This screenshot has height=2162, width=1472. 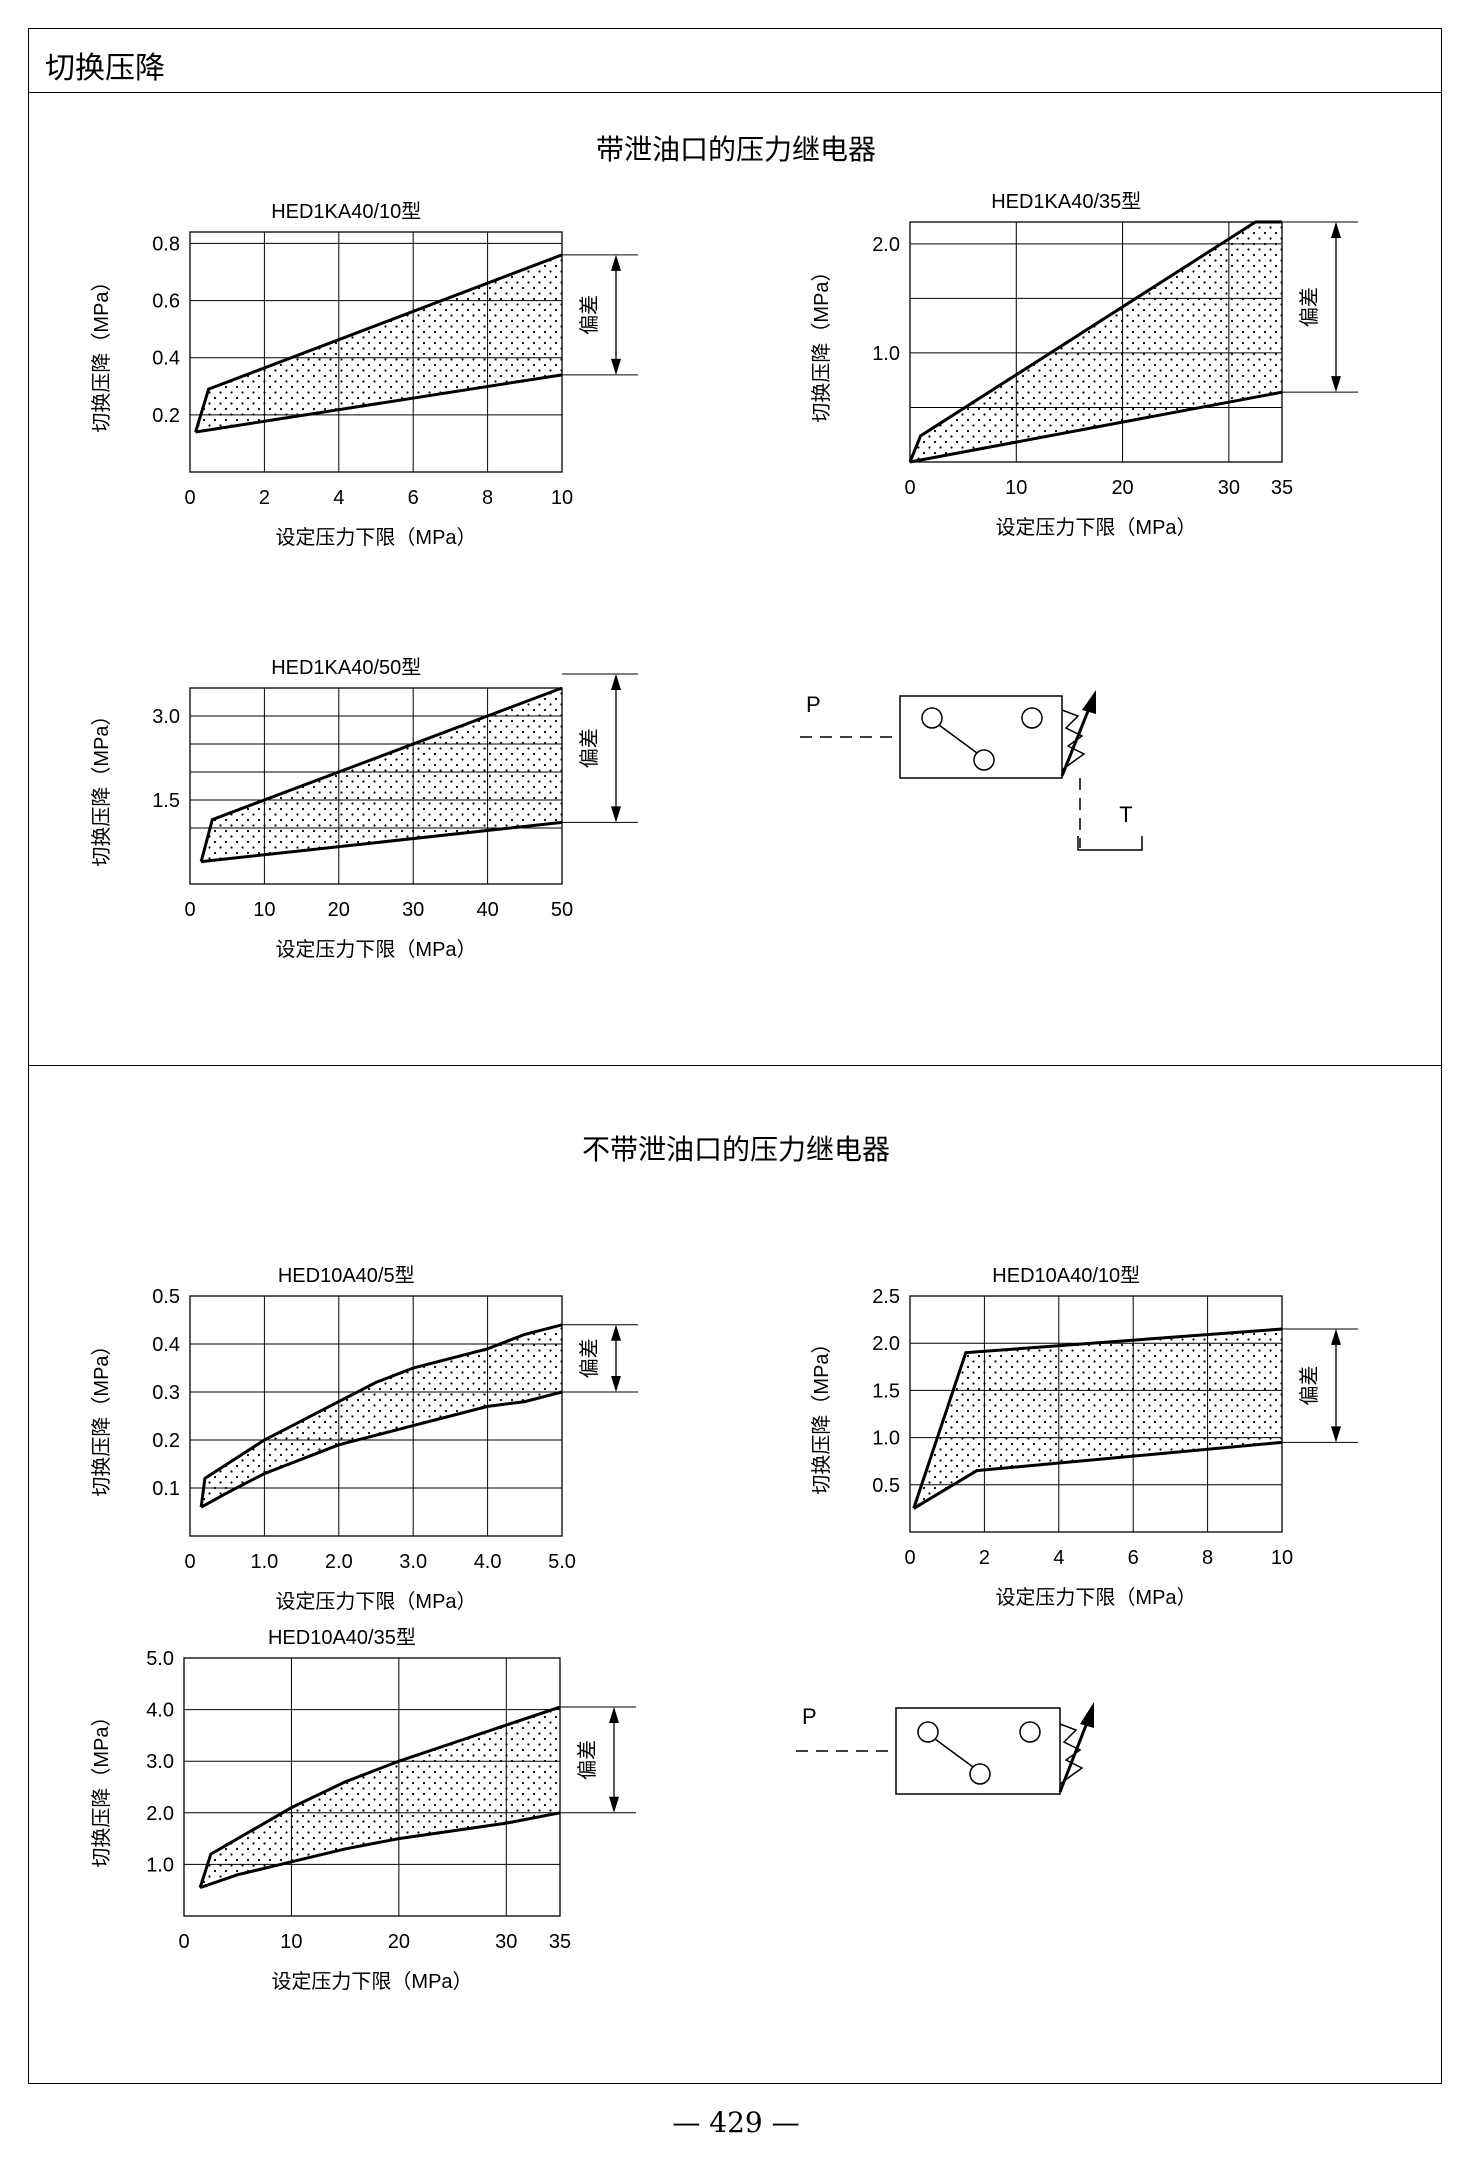 I want to click on x-tick-label: 3.0, so click(x=413, y=1562).